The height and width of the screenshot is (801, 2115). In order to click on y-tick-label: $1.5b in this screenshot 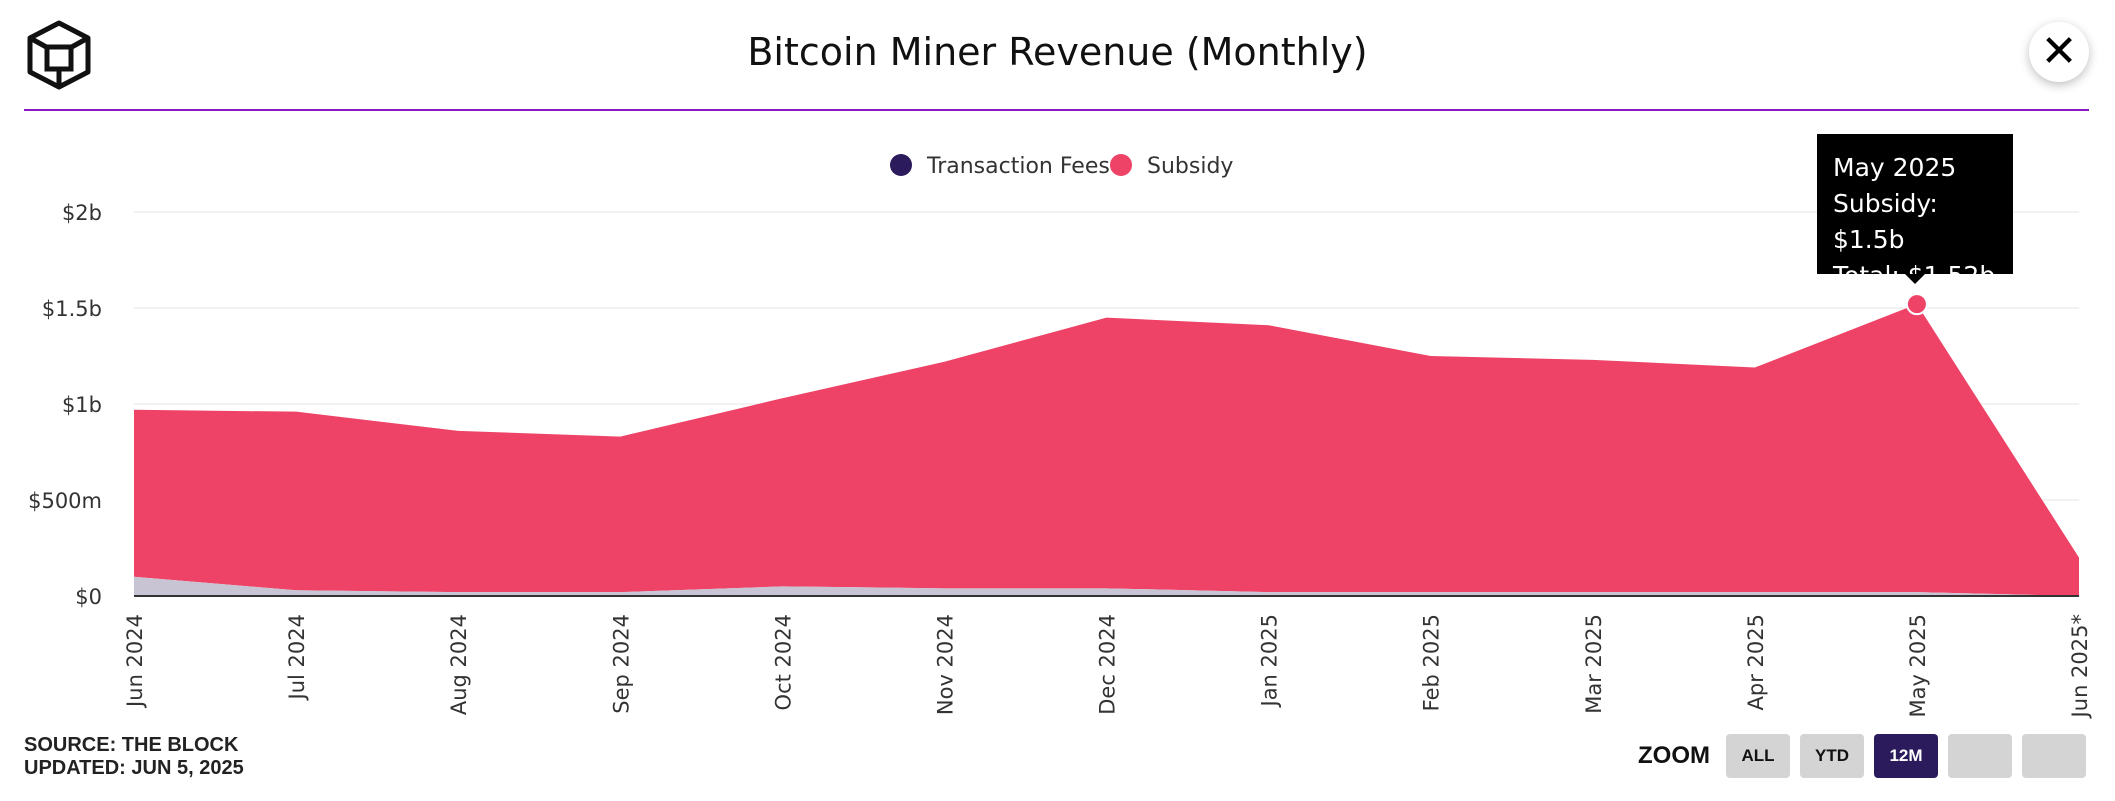, I will do `click(72, 309)`.